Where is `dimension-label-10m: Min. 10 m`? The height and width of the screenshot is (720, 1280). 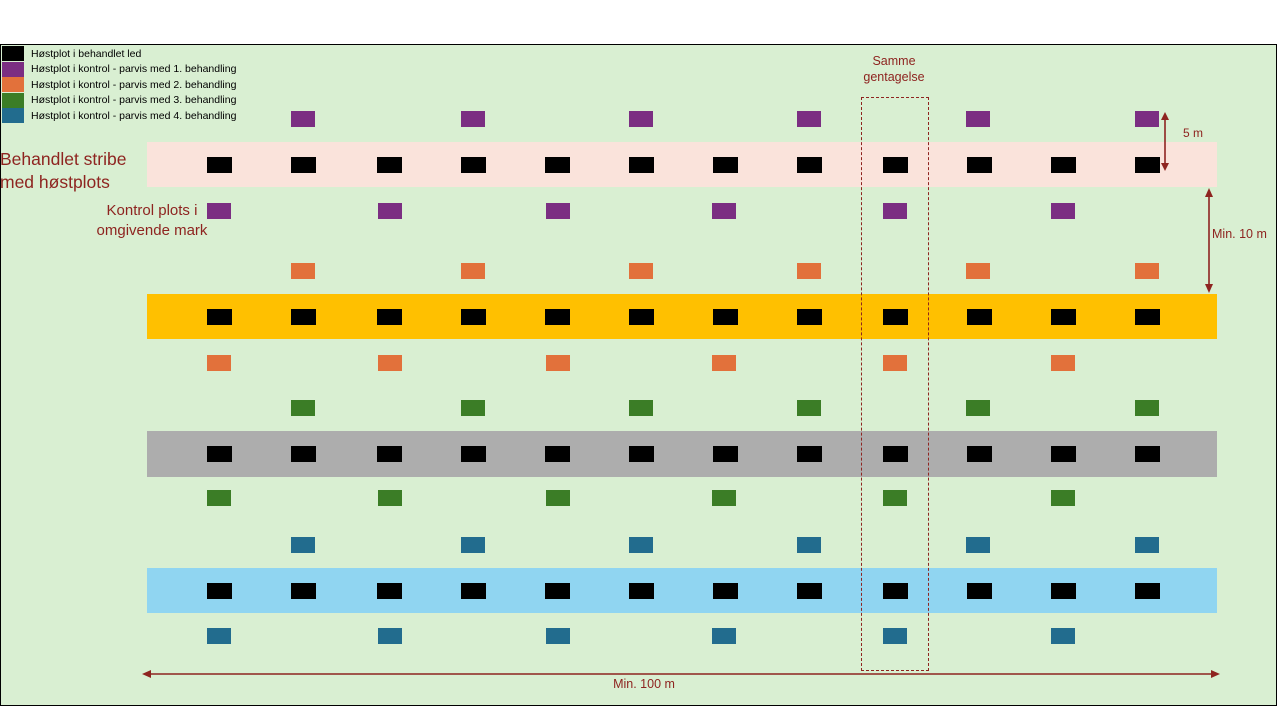
dimension-label-10m: Min. 10 m is located at coordinates (1239, 234).